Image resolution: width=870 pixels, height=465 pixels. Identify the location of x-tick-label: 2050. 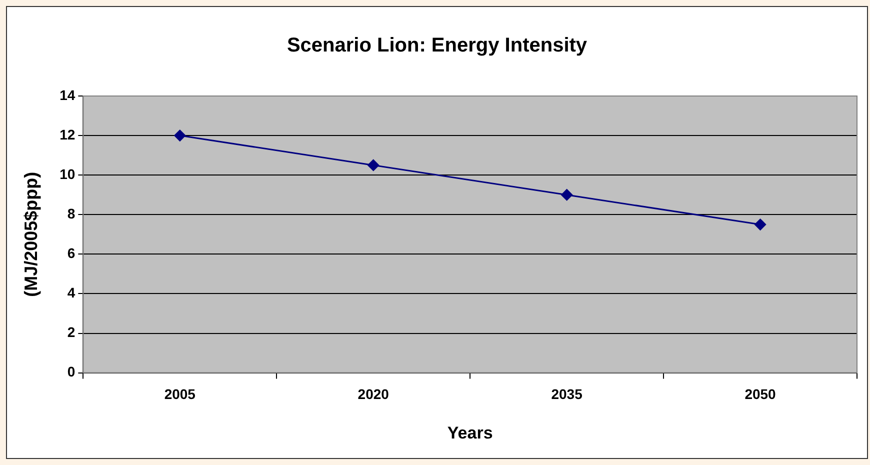
(760, 394).